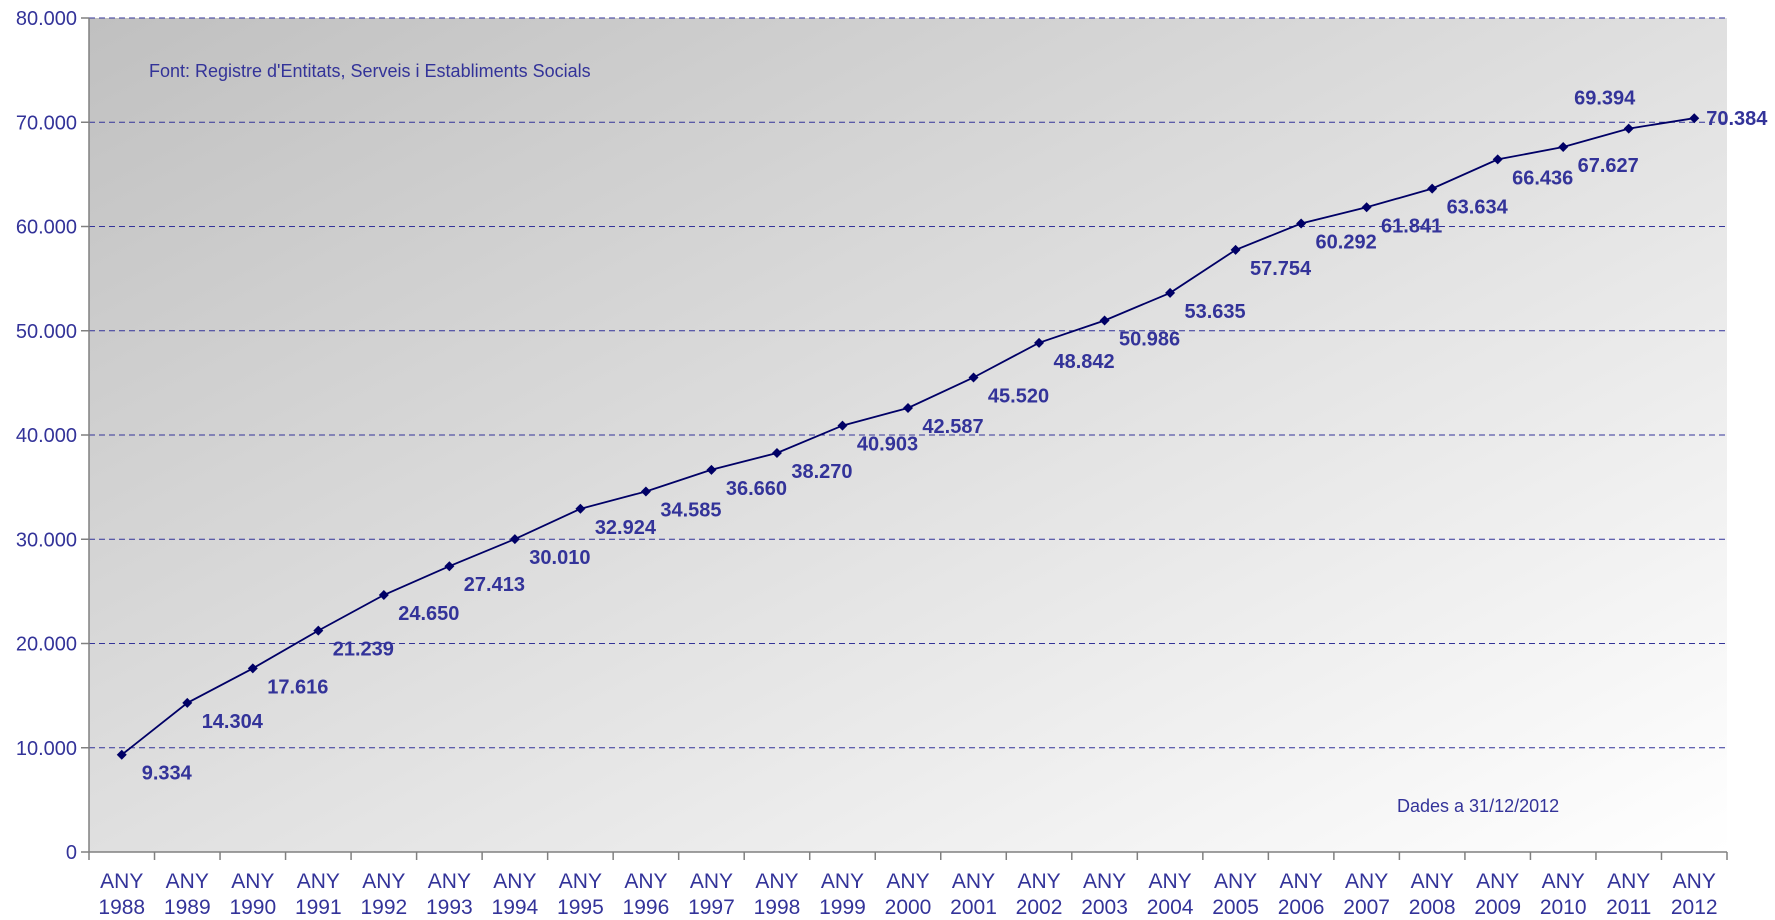 Image resolution: width=1775 pixels, height=920 pixels. I want to click on data-label: 42.587, so click(952, 427).